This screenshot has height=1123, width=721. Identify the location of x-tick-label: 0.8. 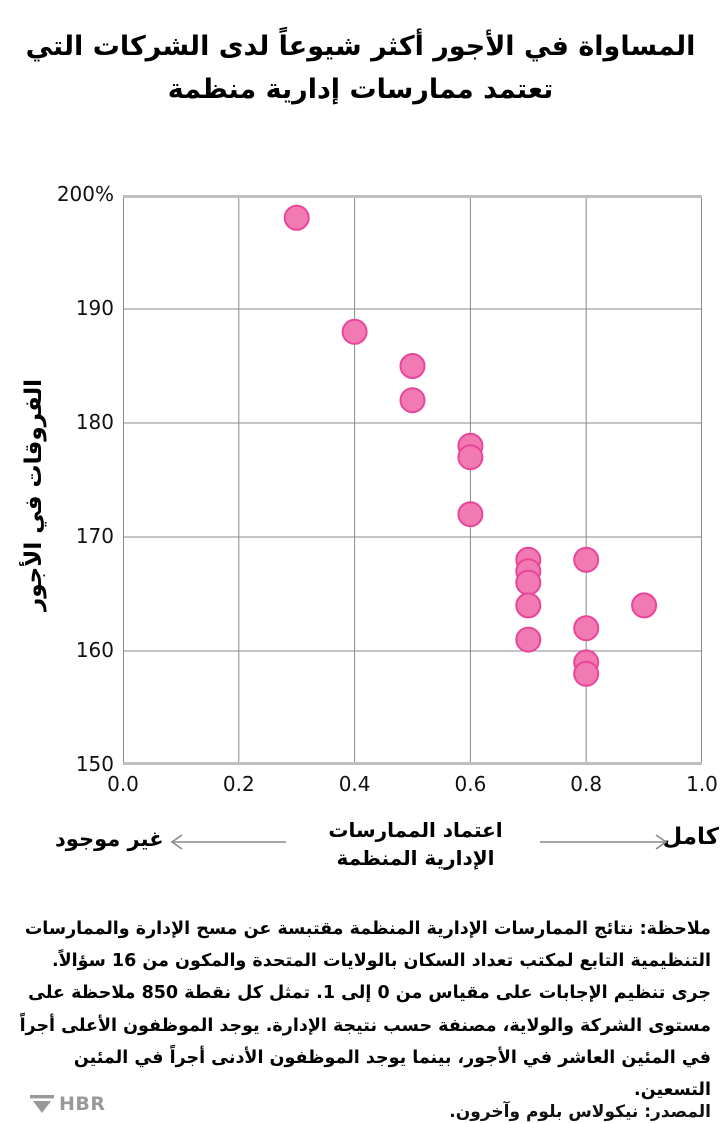
(586, 784).